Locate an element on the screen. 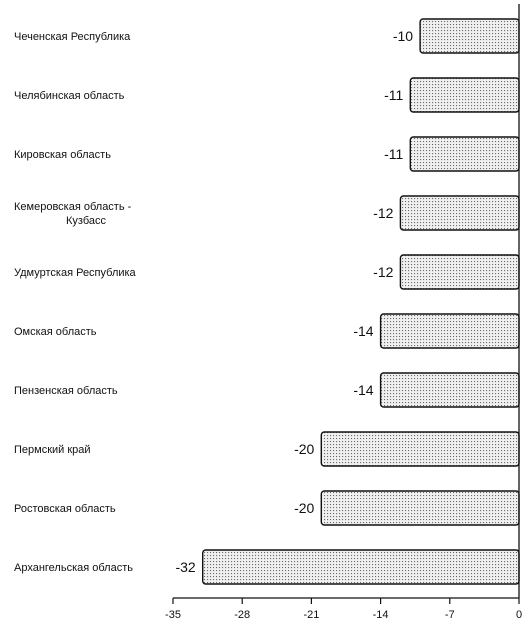 The image size is (529, 624). x-tick-label: 0 is located at coordinates (519, 615).